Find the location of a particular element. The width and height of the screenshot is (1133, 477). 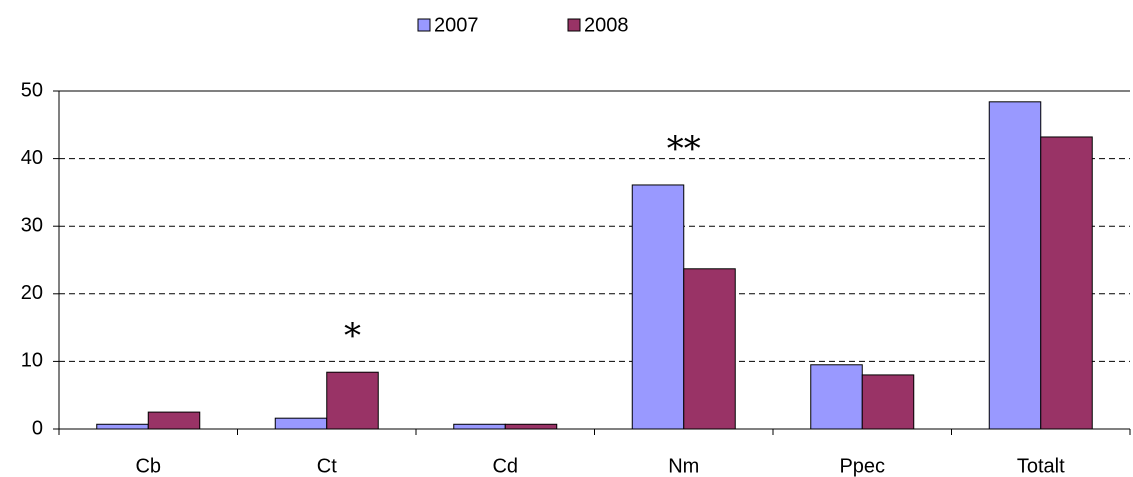

y-tick-label: 30 is located at coordinates (32, 225).